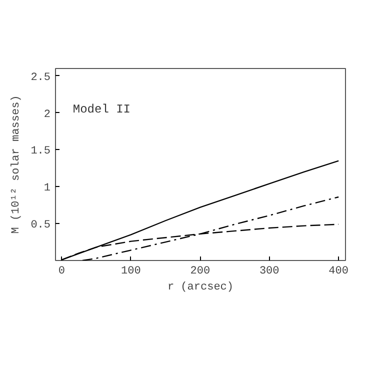 Image resolution: width=365 pixels, height=365 pixels. I want to click on y-tick-label: 1.5, so click(40, 152).